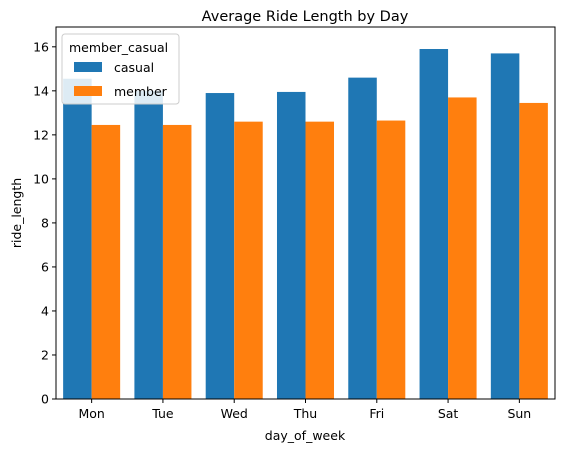 The image size is (563, 453). I want to click on y-axis: 0 2 4 6 8 10 12 14 16, so click(44, 223).